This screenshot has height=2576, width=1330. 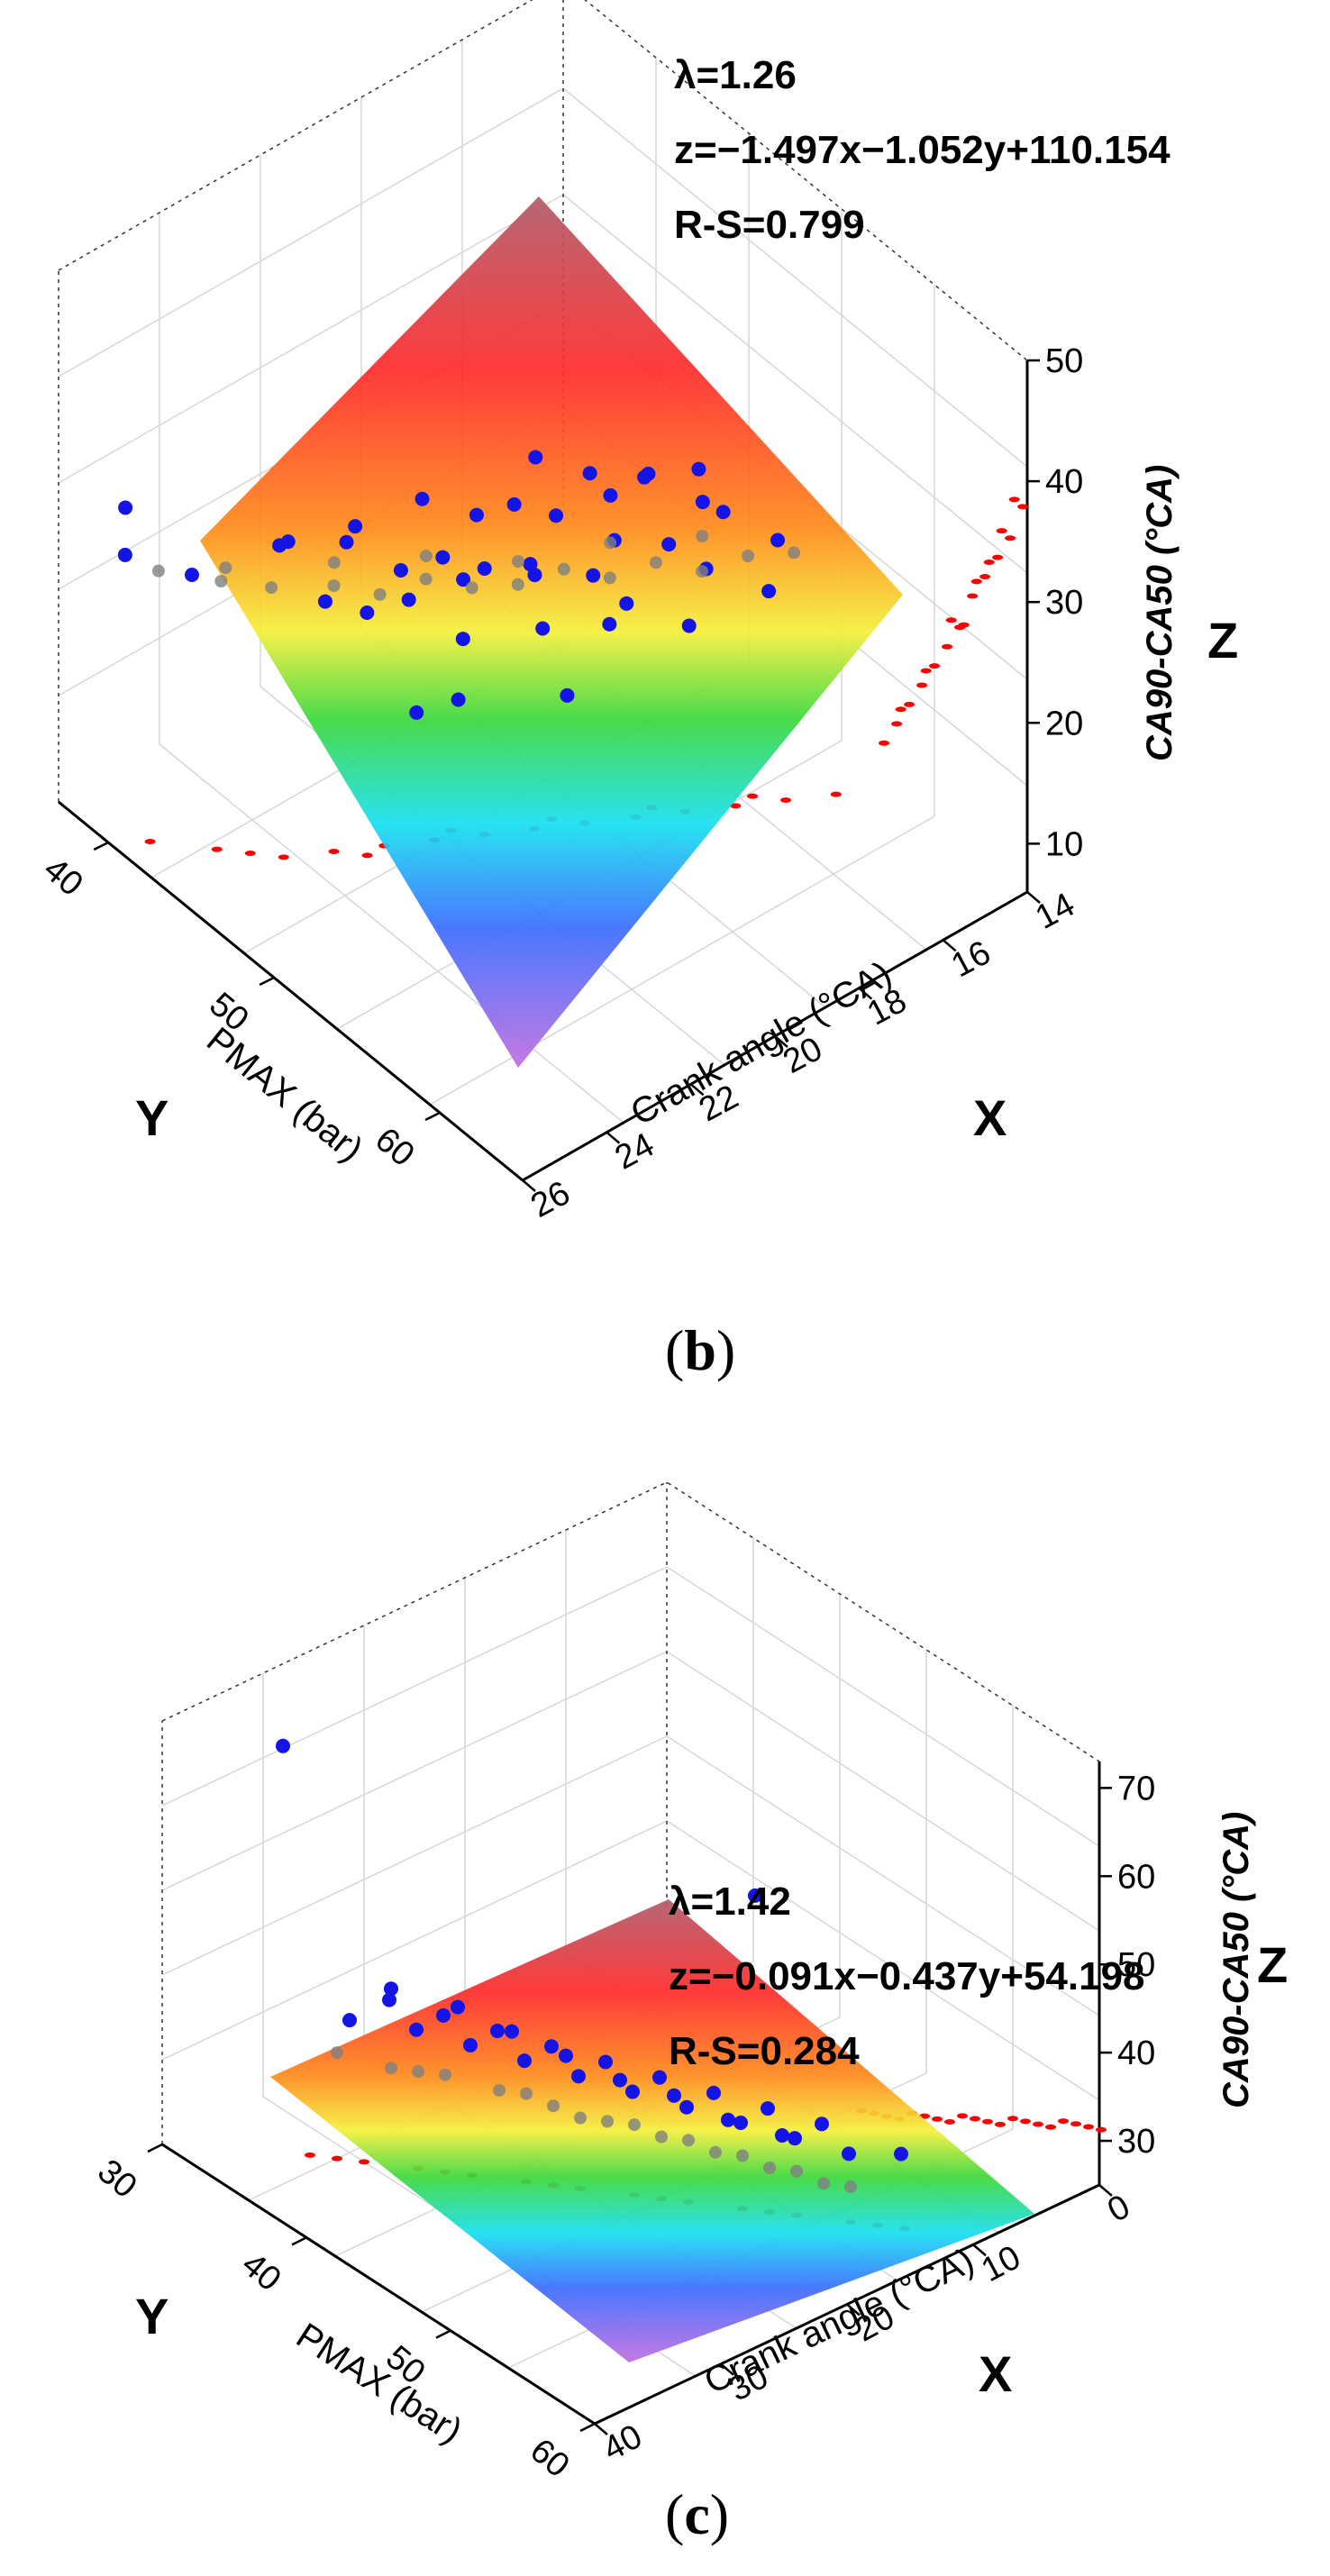 I want to click on equation-annotation: z=−0.091x−0.437y+54.198, so click(x=907, y=1976).